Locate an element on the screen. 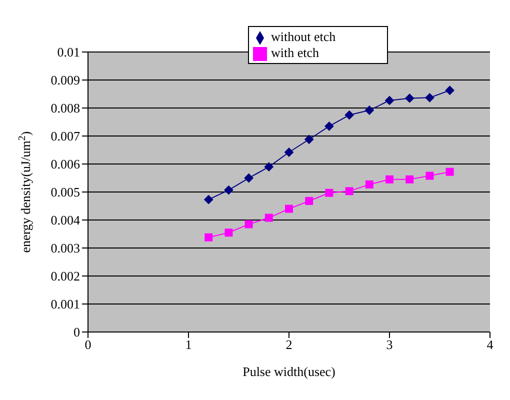 The height and width of the screenshot is (400, 510). y-tick-label: 0.003 is located at coordinates (65, 248).